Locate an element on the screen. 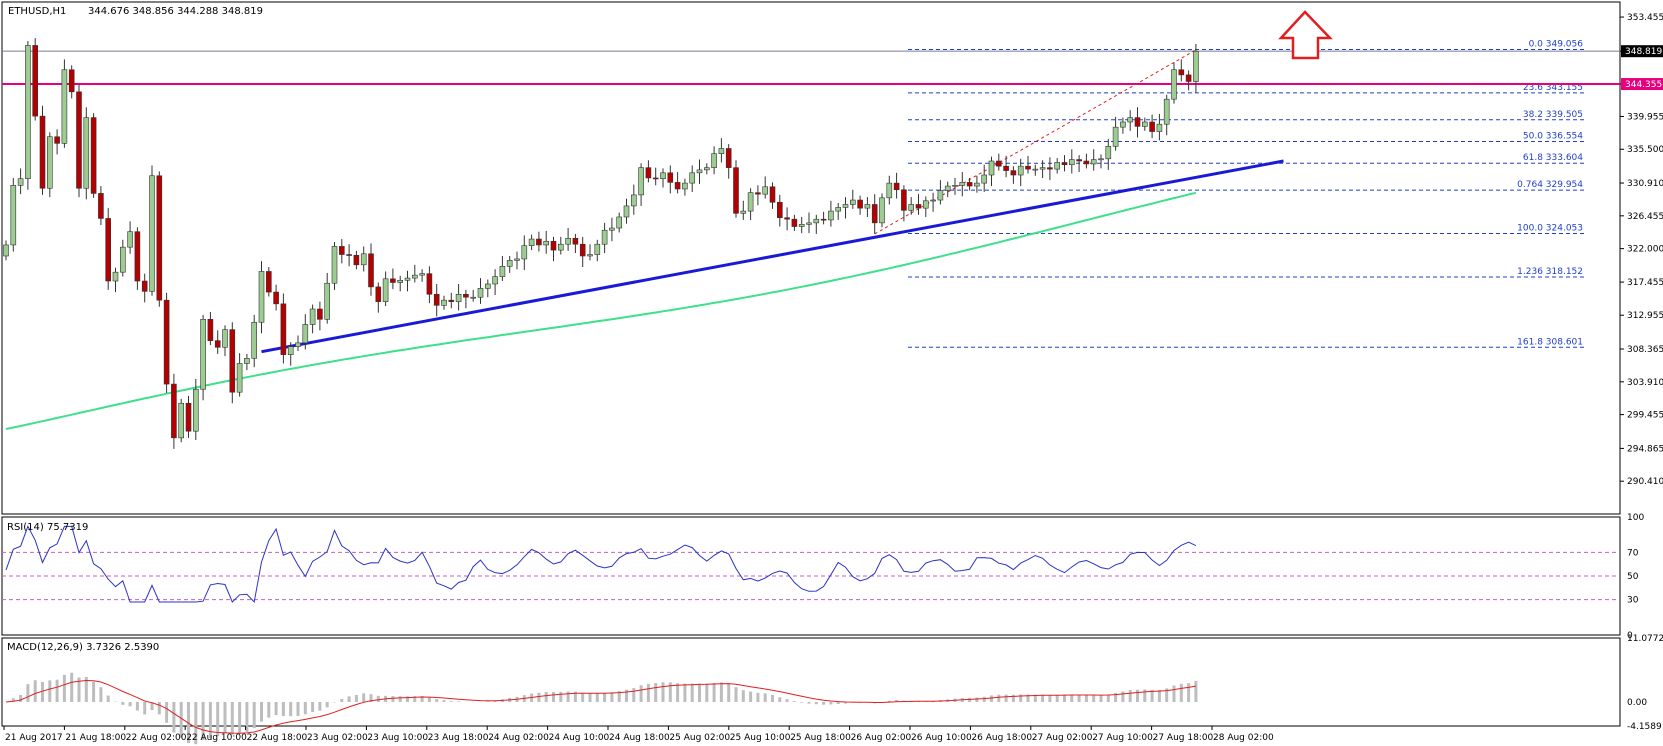 Image resolution: width=1663 pixels, height=746 pixels. time-tick-label: 27 Aug 18:00 is located at coordinates (1183, 738).